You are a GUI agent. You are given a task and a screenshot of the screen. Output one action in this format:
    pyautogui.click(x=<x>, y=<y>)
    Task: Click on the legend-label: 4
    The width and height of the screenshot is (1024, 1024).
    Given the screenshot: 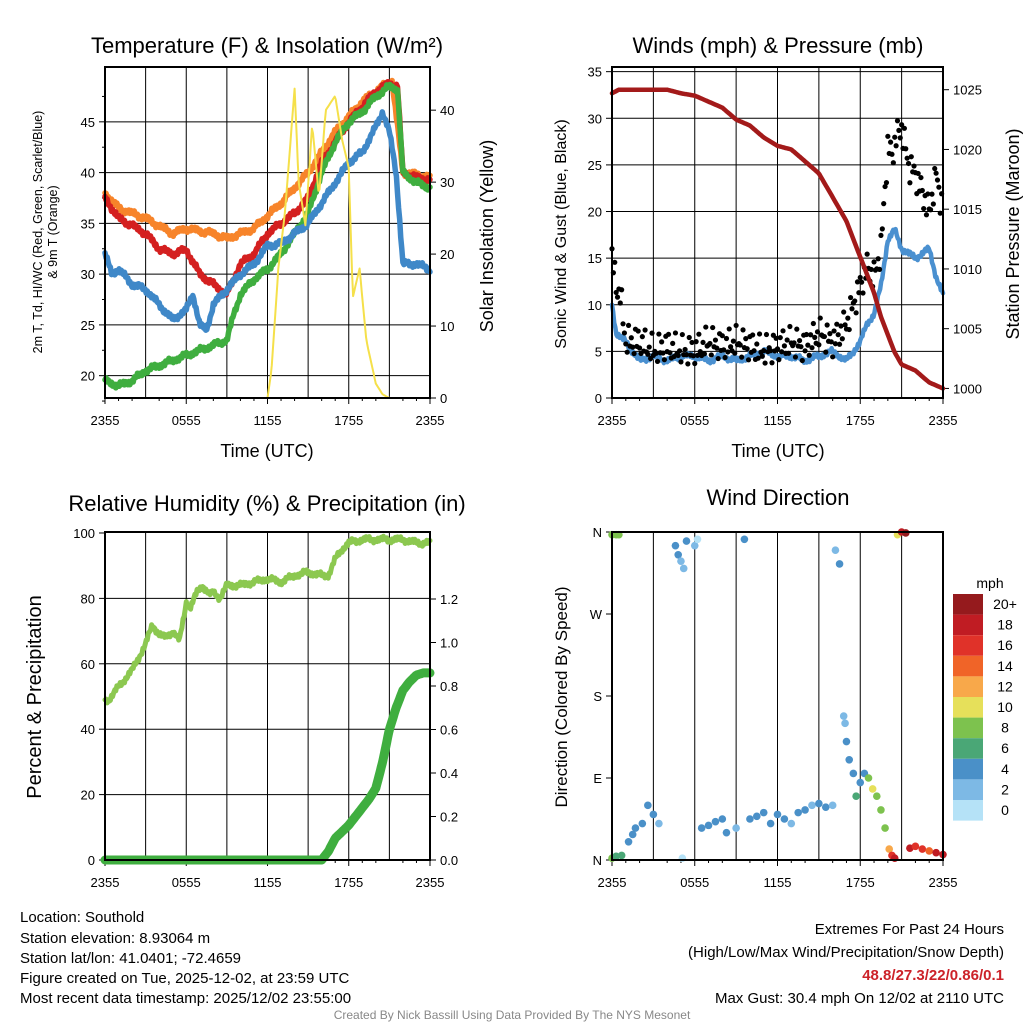 What is the action you would take?
    pyautogui.click(x=1005, y=769)
    